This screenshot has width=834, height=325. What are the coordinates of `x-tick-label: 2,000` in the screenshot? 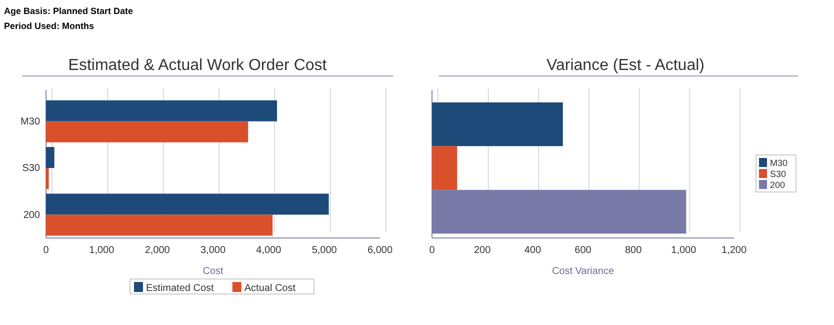 It's located at (157, 250).